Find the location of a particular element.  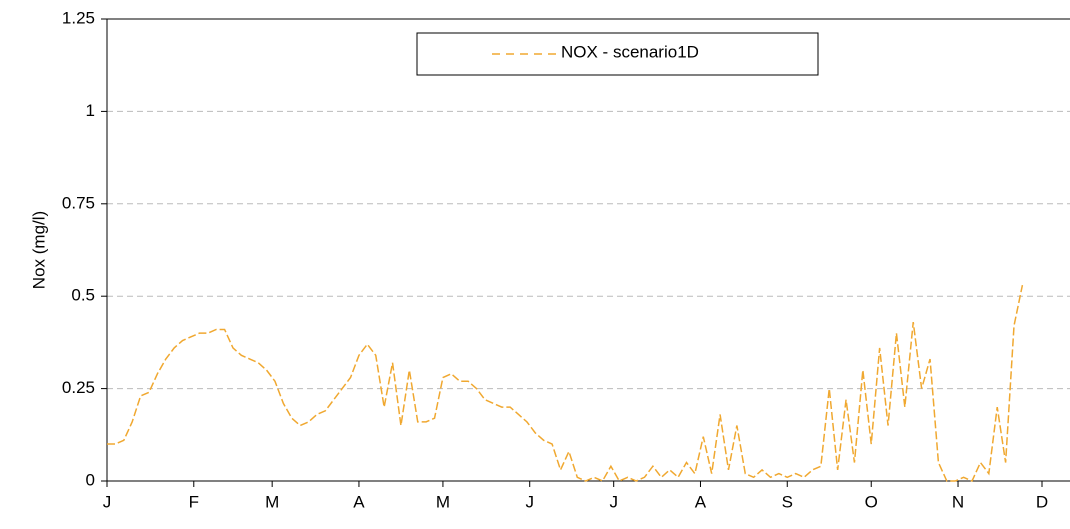

legend-box is located at coordinates (617, 54).